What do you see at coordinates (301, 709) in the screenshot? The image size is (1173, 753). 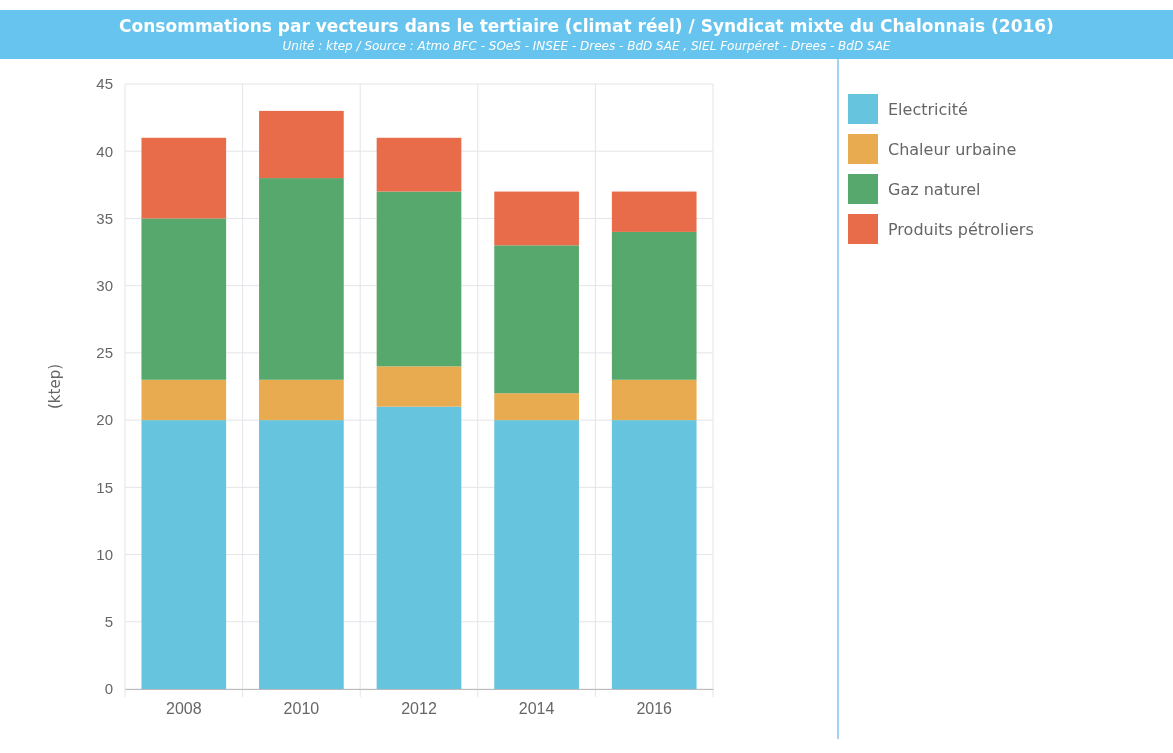 I see `x-tick-label: 2010` at bounding box center [301, 709].